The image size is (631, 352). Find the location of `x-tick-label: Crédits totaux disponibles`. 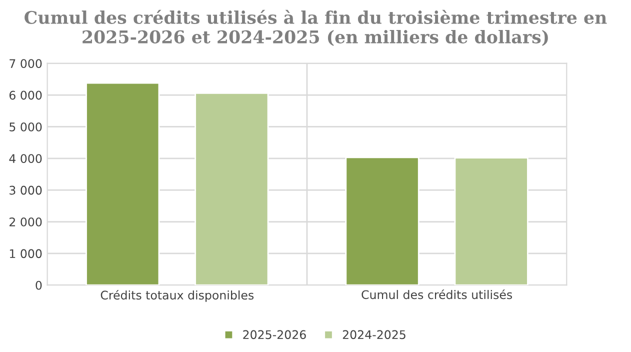

x-tick-label: Crédits totaux disponibles is located at coordinates (177, 296).